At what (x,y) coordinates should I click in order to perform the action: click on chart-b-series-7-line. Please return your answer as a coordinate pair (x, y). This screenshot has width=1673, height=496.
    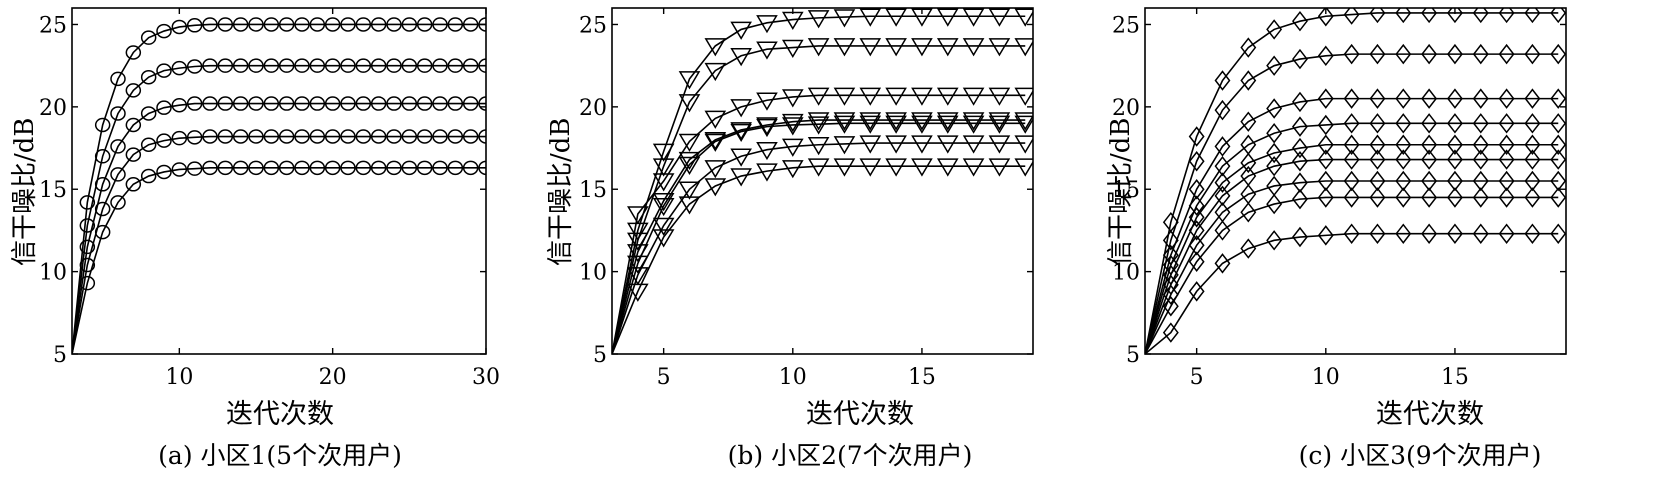
    Looking at the image, I should click on (819, 259).